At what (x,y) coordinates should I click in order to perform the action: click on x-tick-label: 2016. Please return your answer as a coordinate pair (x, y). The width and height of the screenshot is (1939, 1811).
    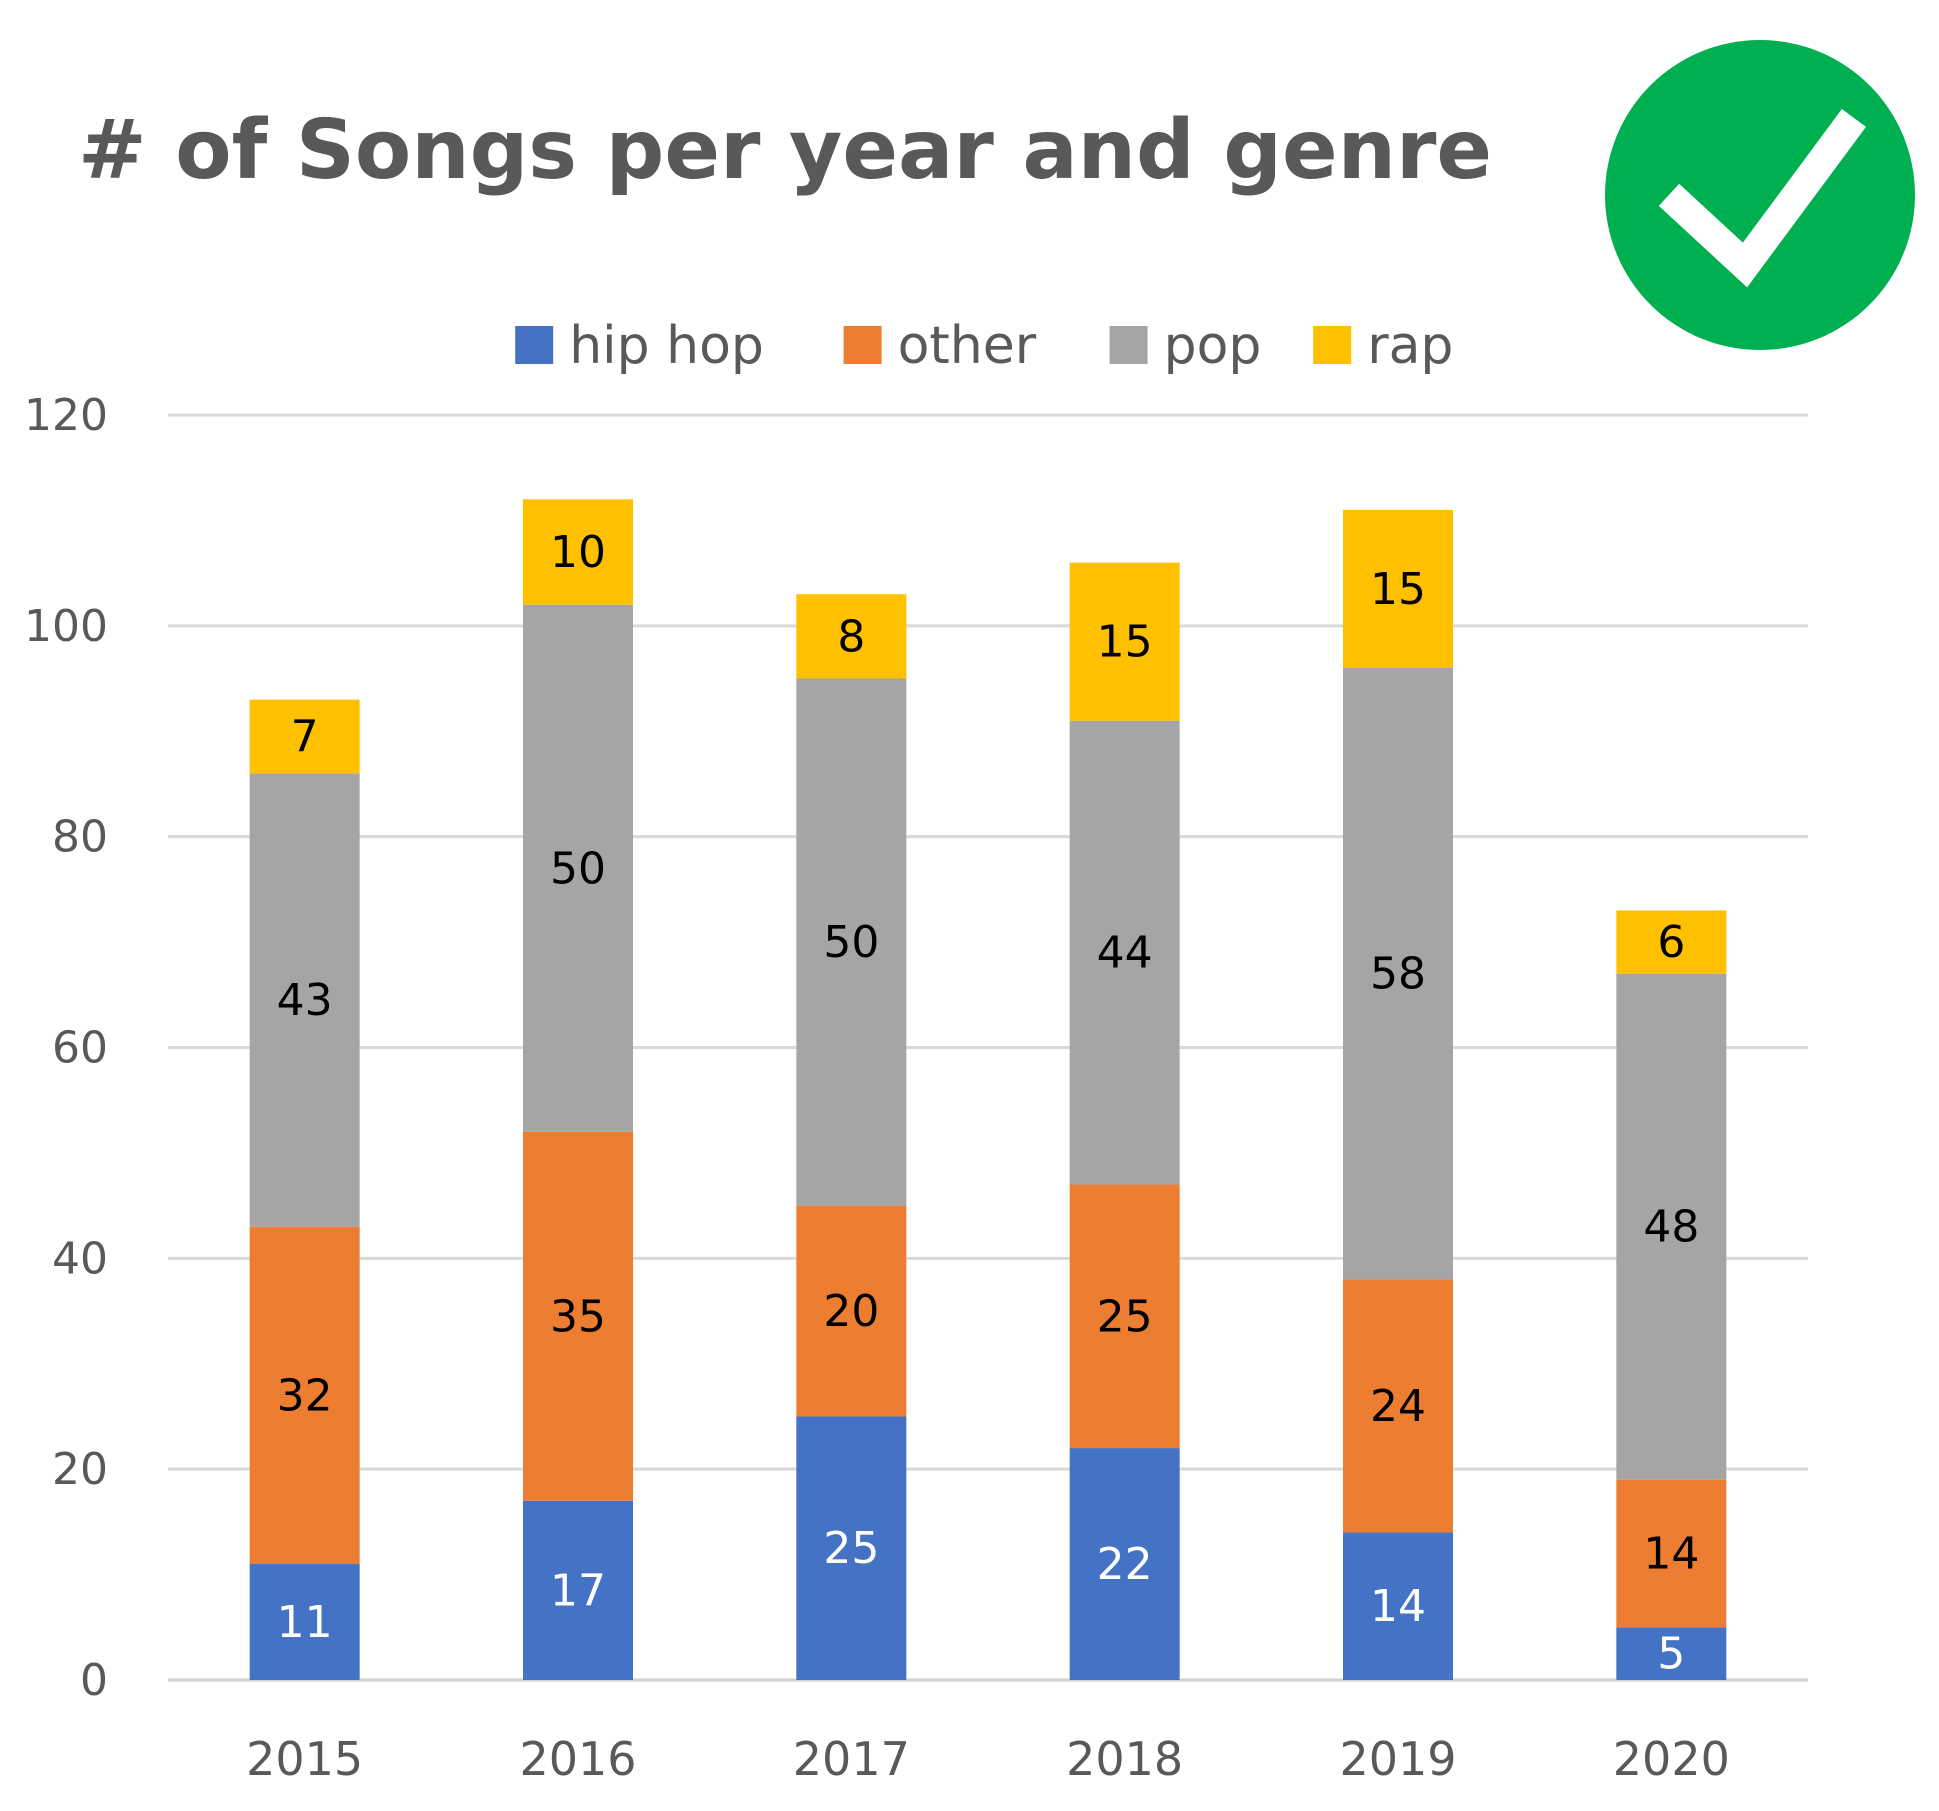
    Looking at the image, I should click on (577, 1759).